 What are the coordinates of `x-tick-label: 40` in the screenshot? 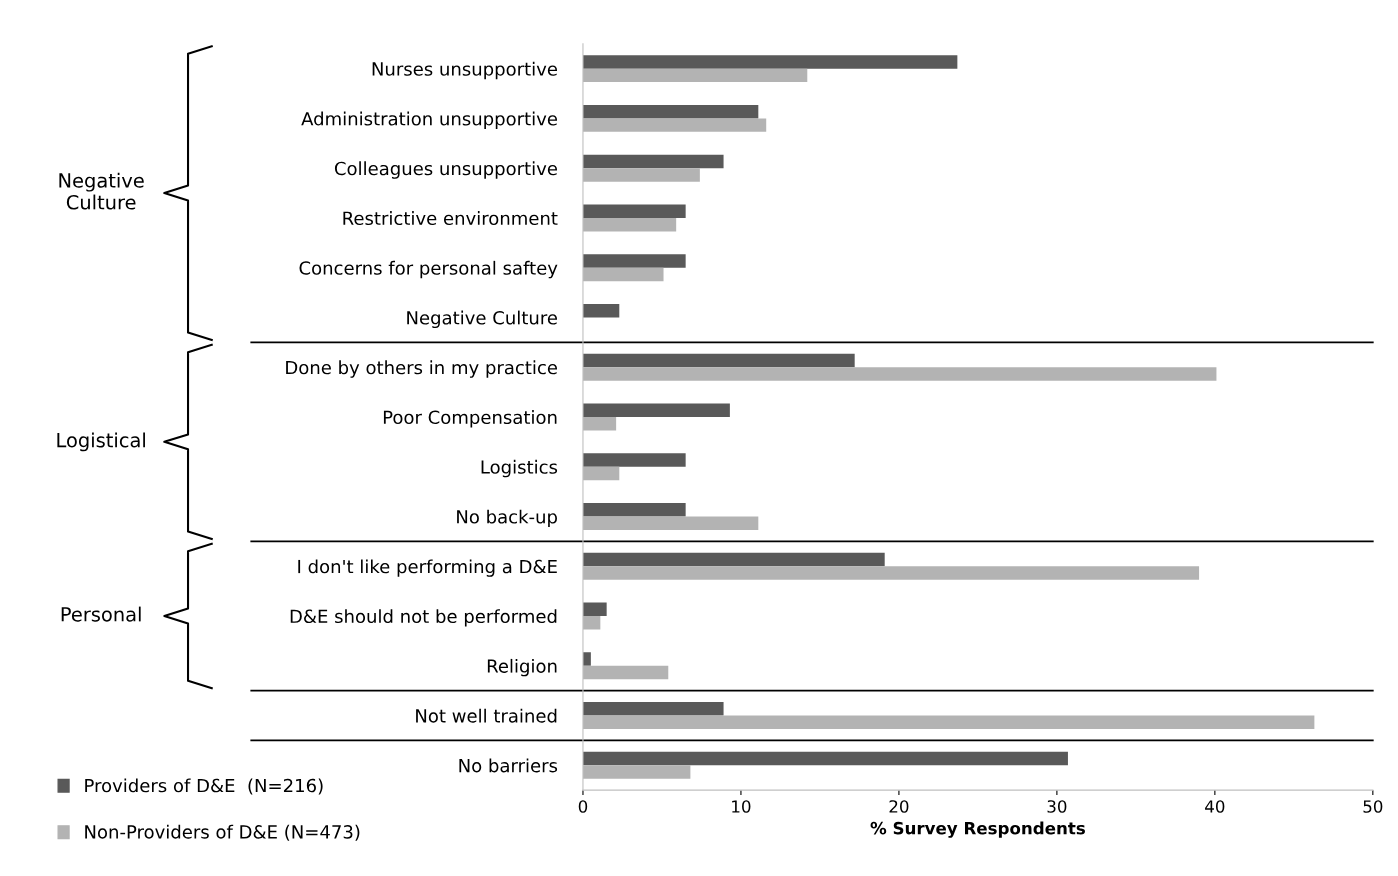 It's located at (1215, 806).